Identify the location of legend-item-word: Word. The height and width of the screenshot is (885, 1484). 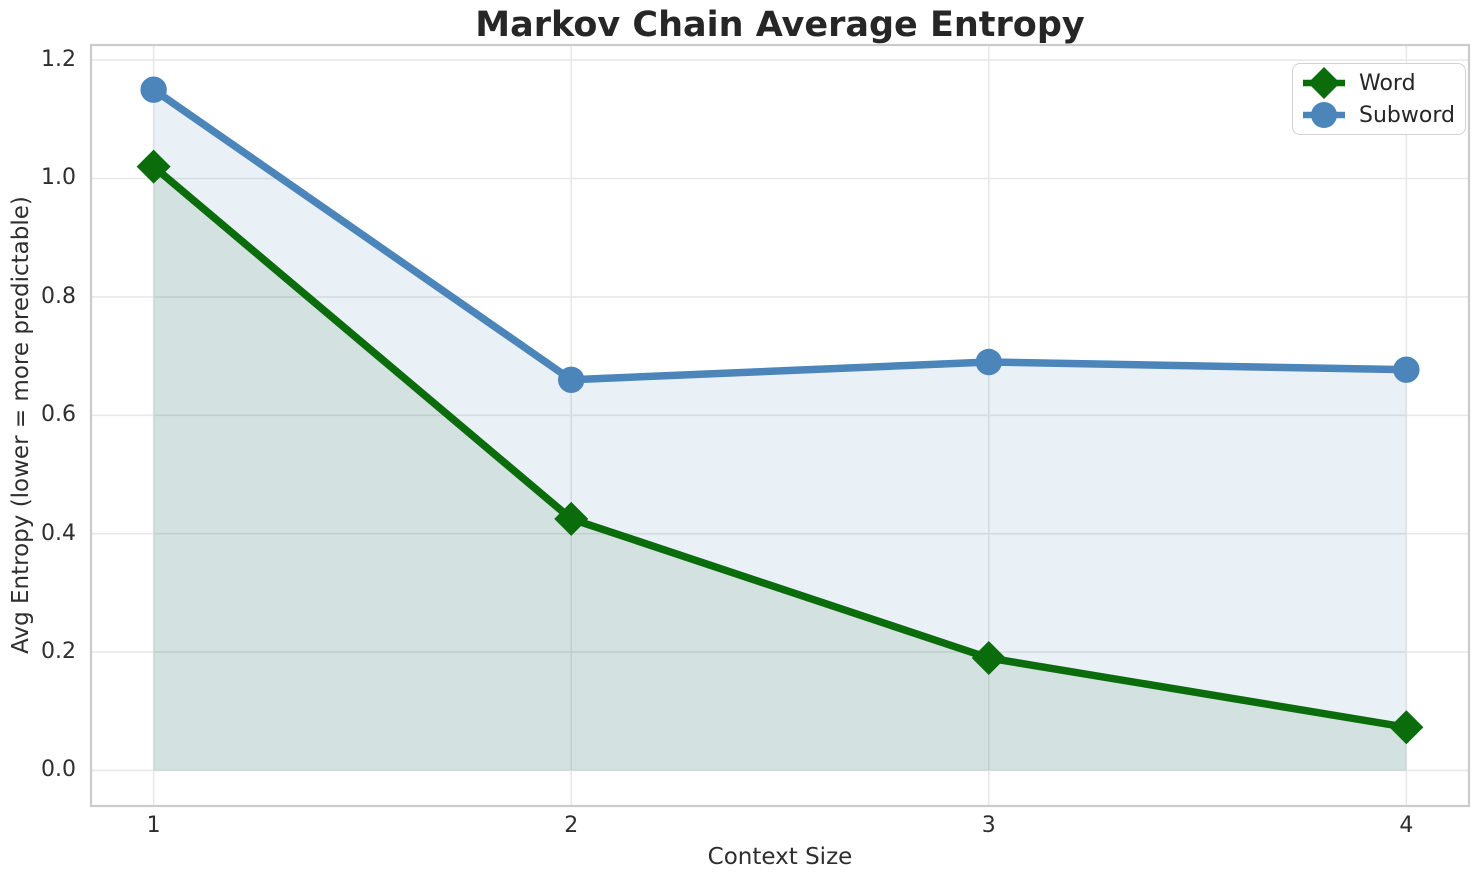
(1378, 83).